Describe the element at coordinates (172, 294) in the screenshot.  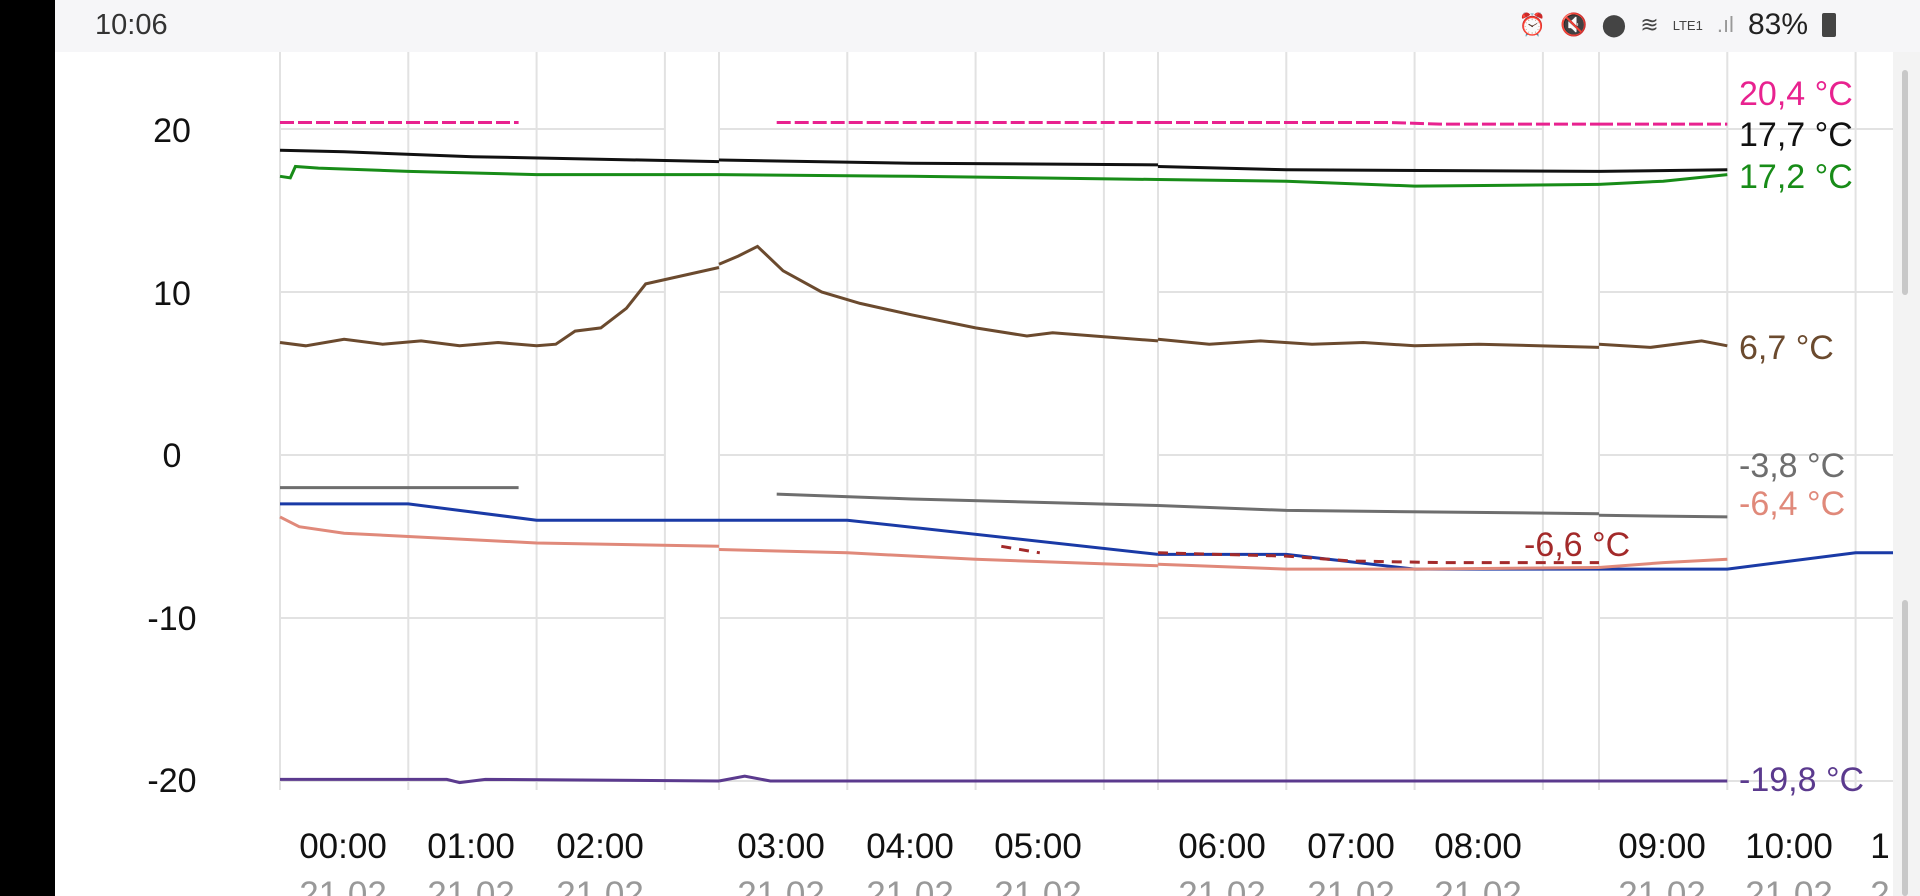
I see `y-tick-label: 10` at that location.